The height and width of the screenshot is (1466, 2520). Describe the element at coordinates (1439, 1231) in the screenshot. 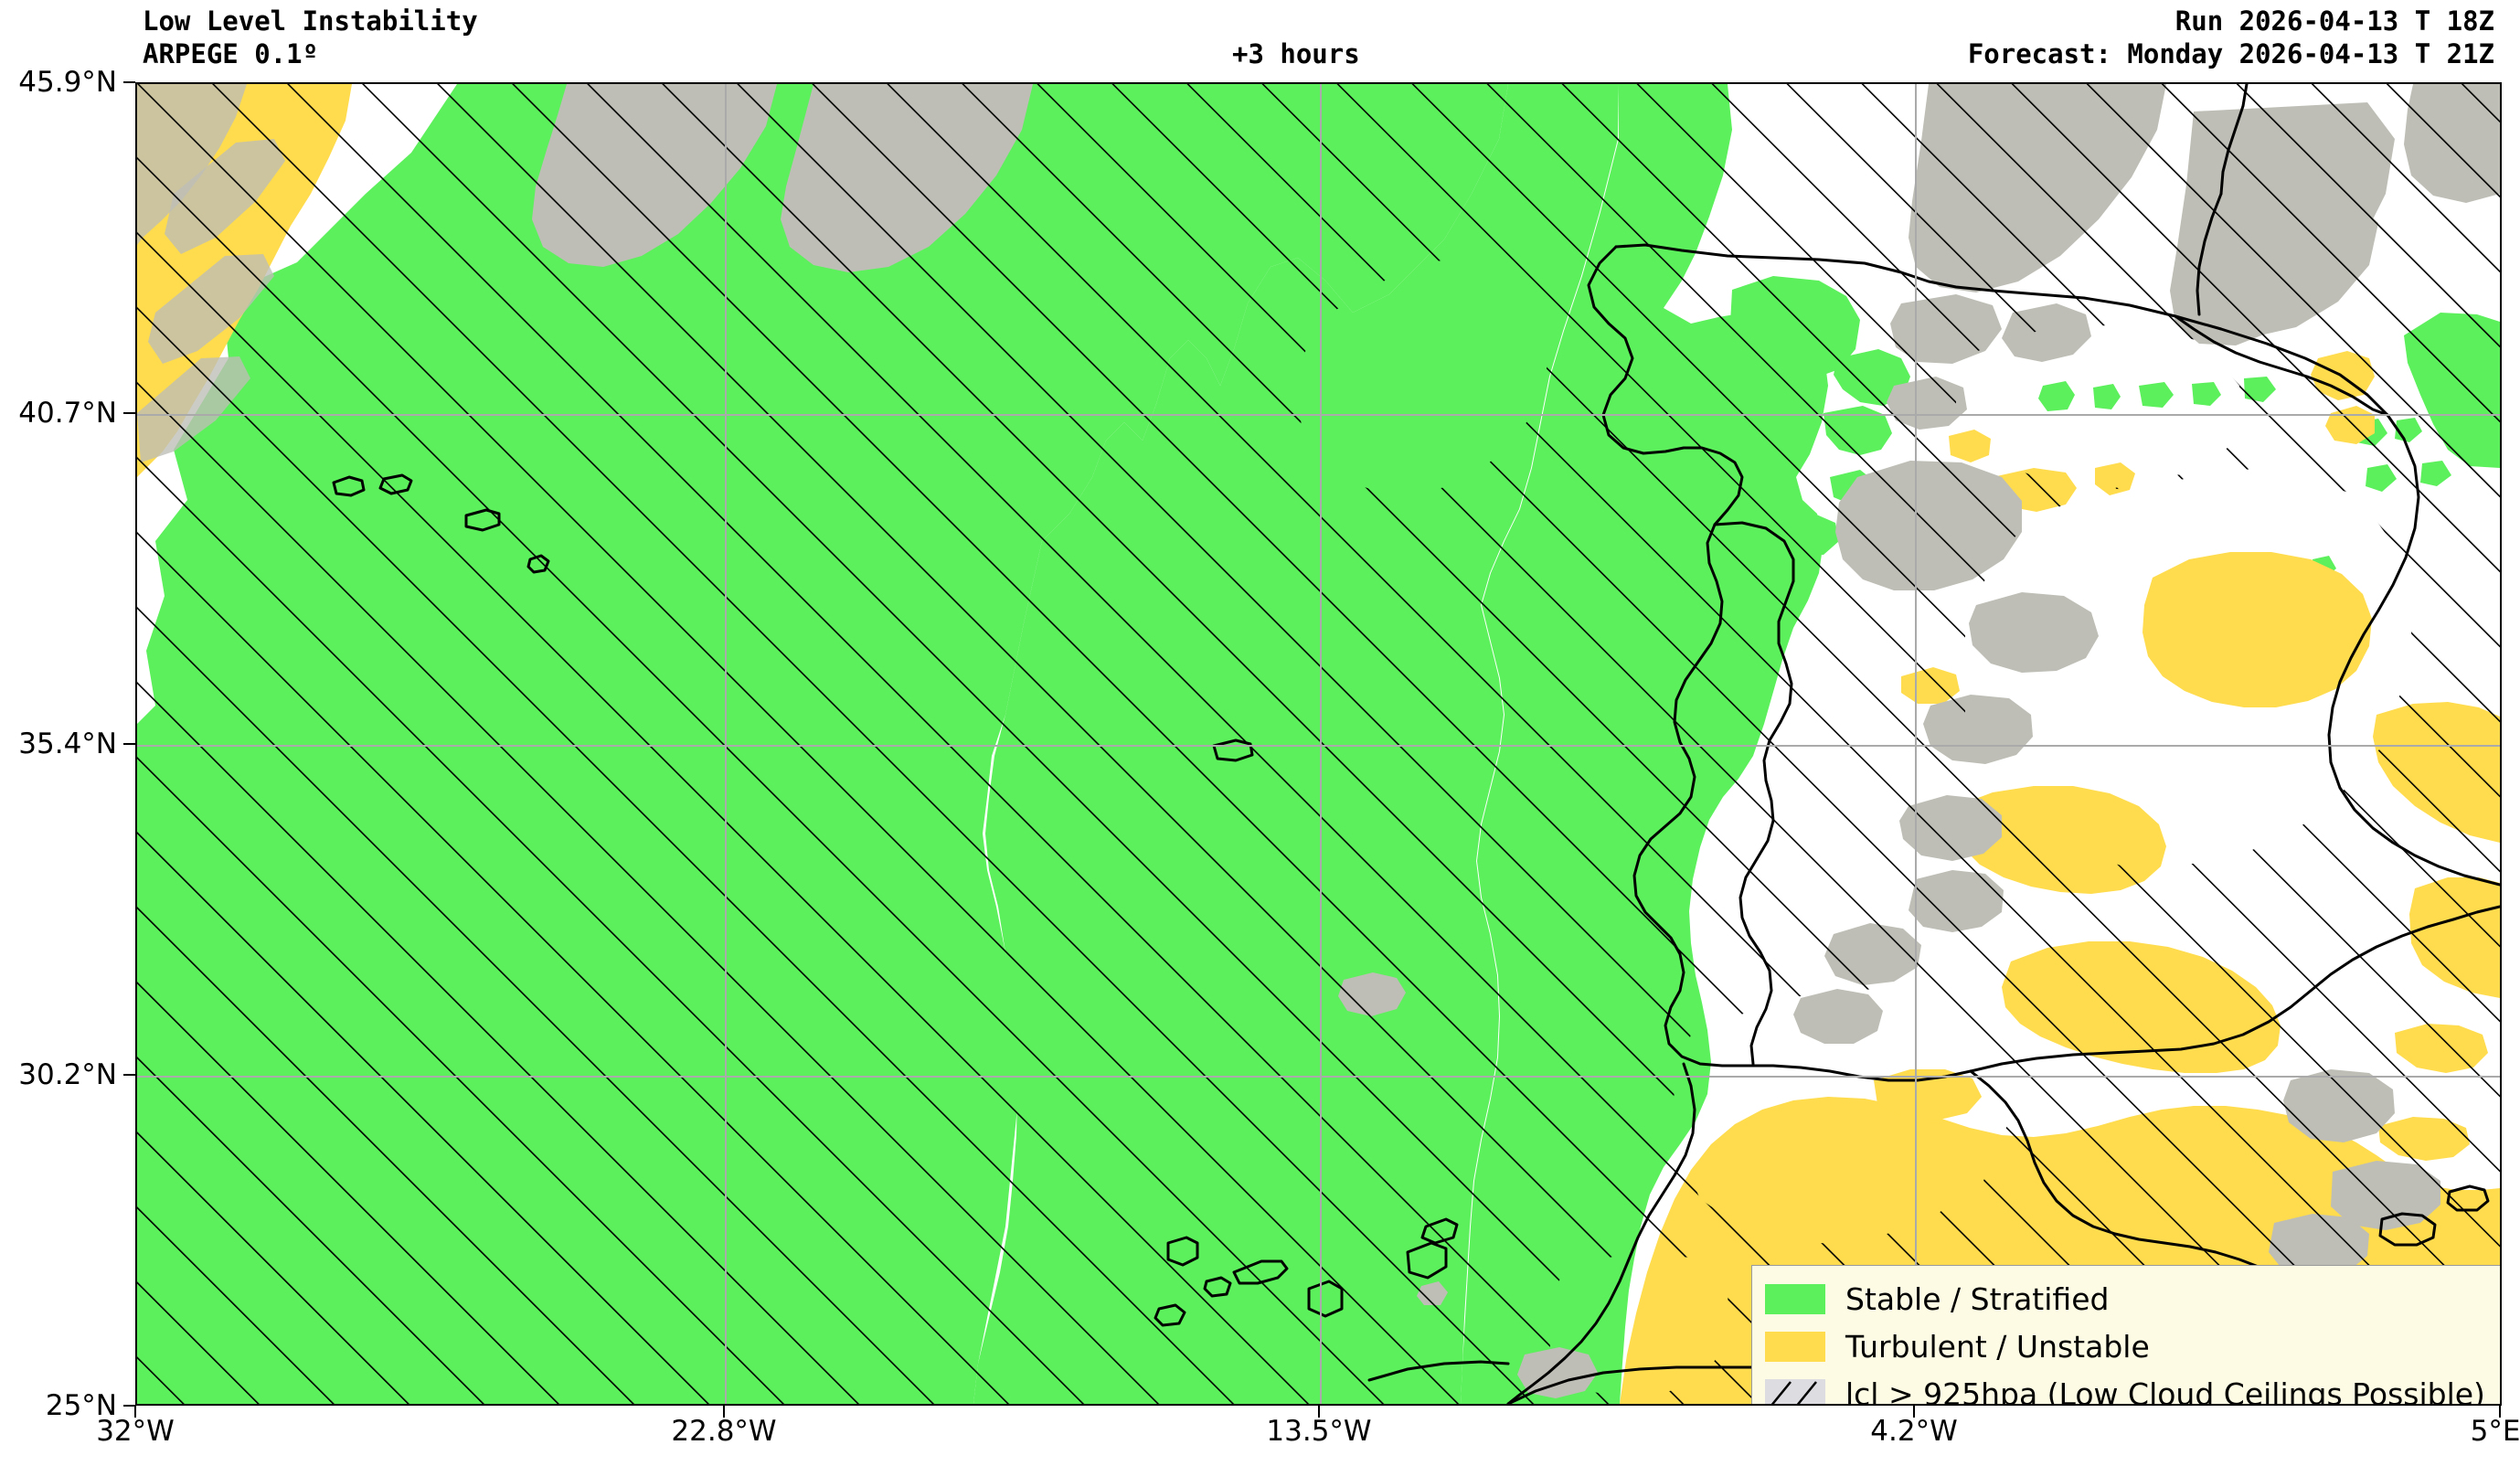

I see `island-lanzarote` at that location.